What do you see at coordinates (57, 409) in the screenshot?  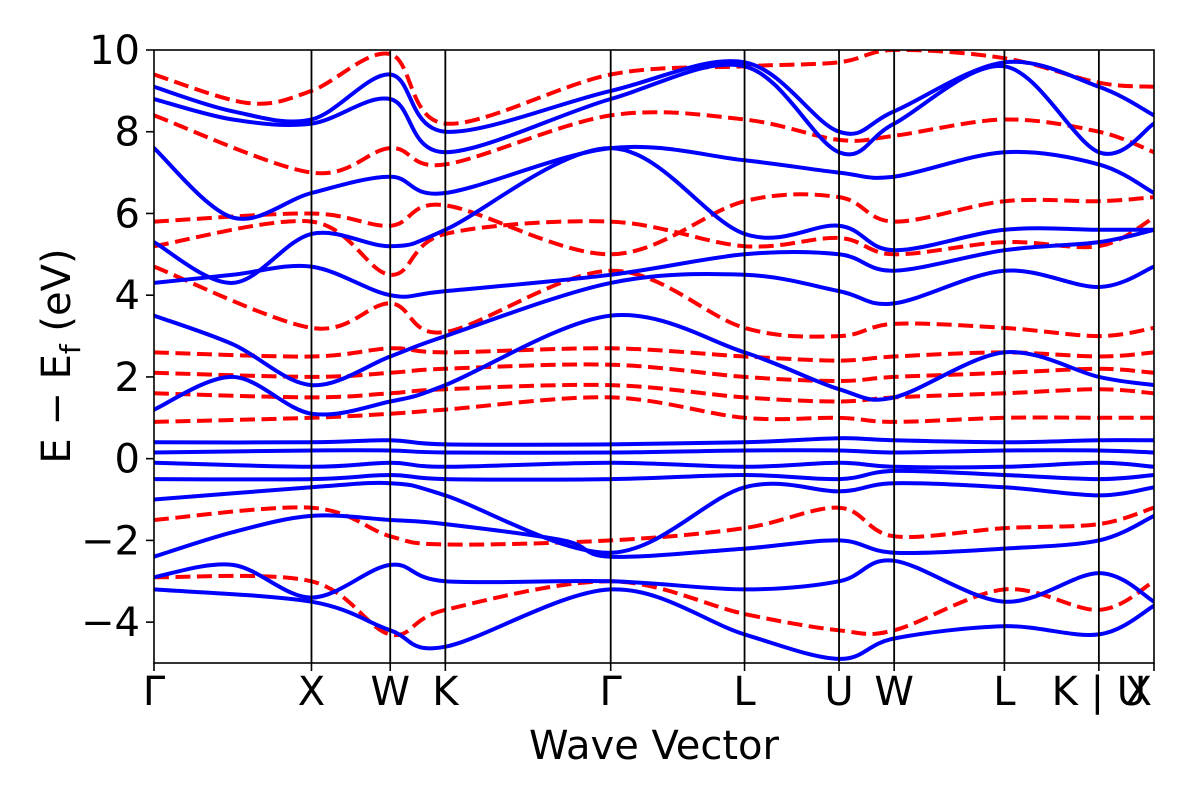 I see `y-axis-title-main: E − E` at bounding box center [57, 409].